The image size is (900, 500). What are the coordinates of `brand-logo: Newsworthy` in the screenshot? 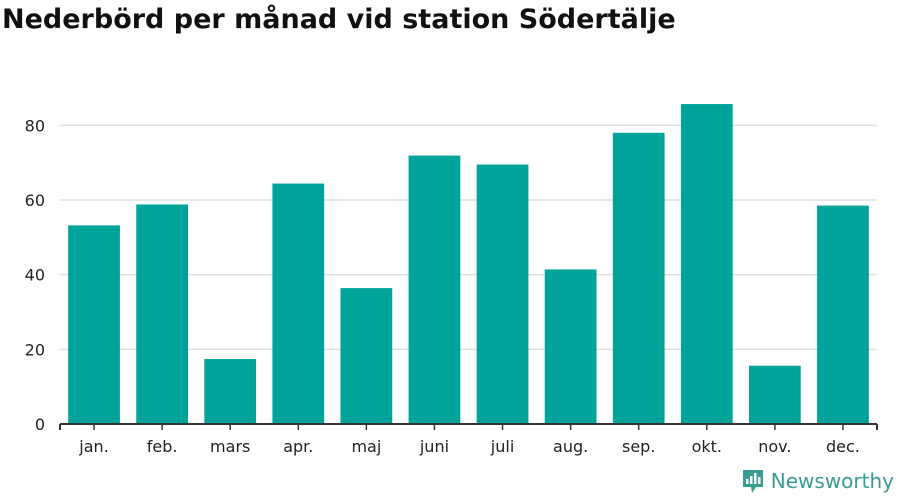 It's located at (817, 481).